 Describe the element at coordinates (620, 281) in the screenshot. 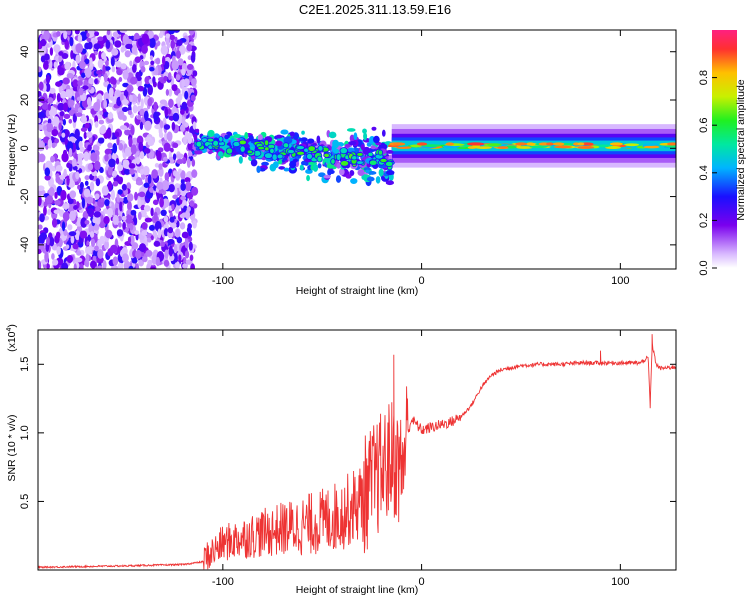

I see `x-tick-label: 100` at that location.